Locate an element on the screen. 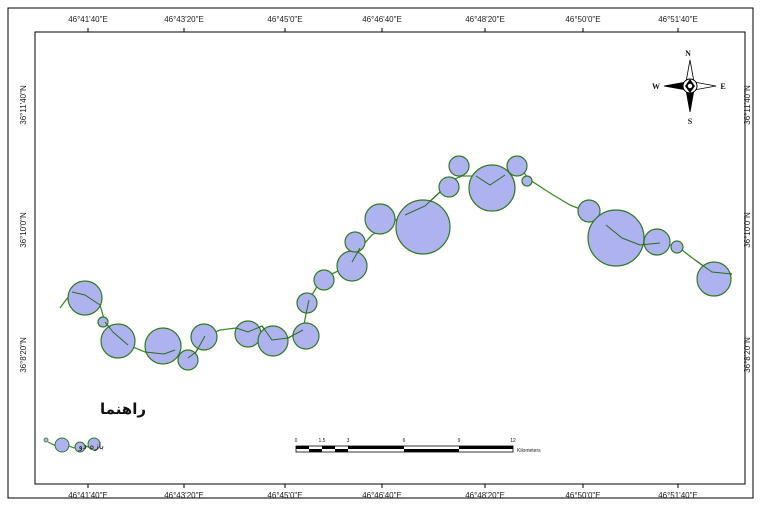 This screenshot has height=506, width=761. scale-bar: 0 1.5 3 6 9 12 Kilometers is located at coordinates (418, 446).